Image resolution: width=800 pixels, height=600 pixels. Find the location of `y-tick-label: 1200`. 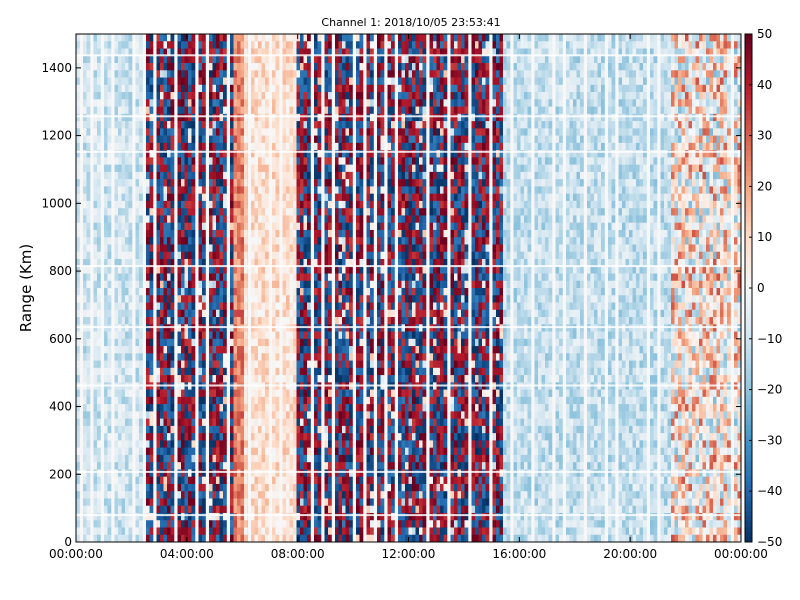

y-tick-label: 1200 is located at coordinates (56, 136).